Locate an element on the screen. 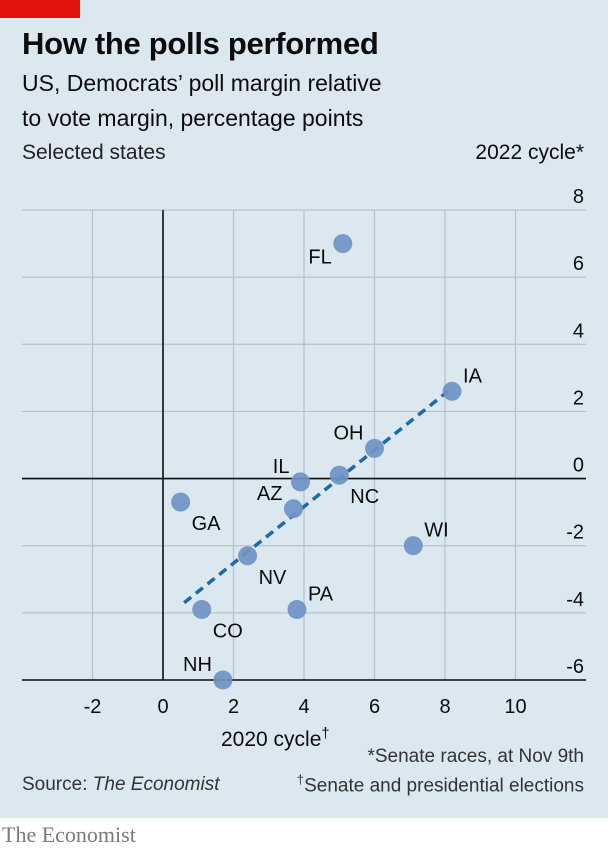 Image resolution: width=608 pixels, height=853 pixels. x-axis-title-text: 2020 cycle is located at coordinates (271, 739).